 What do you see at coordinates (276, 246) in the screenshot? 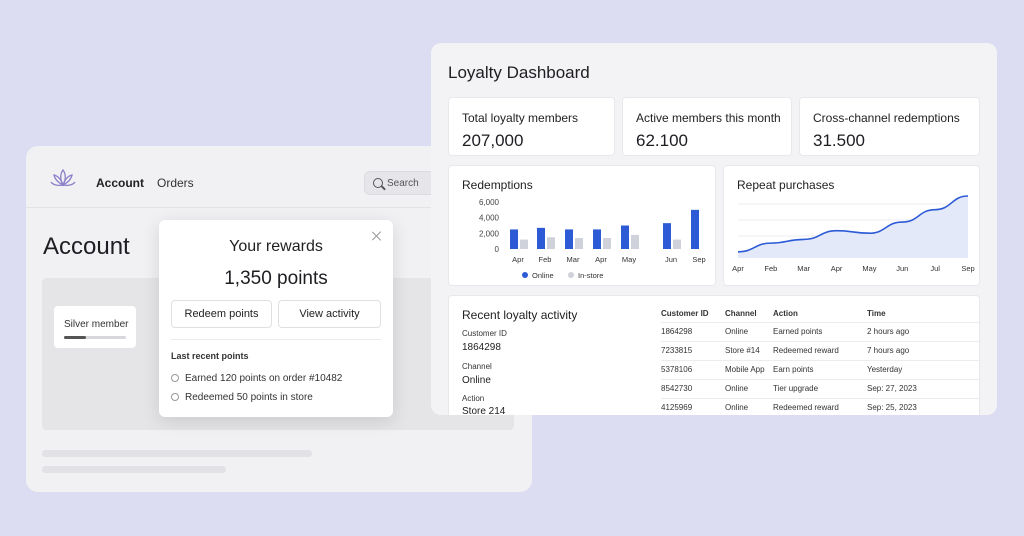
I see `rewards-title: Your rewards` at bounding box center [276, 246].